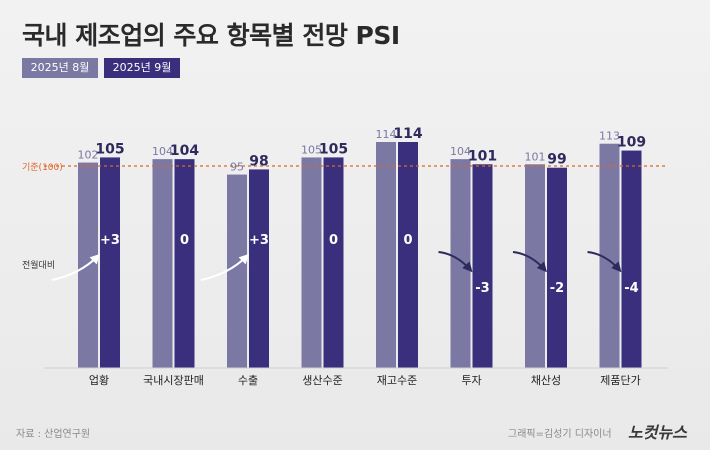  Describe the element at coordinates (609, 136) in the screenshot. I see `value-label-aug: 113` at that location.